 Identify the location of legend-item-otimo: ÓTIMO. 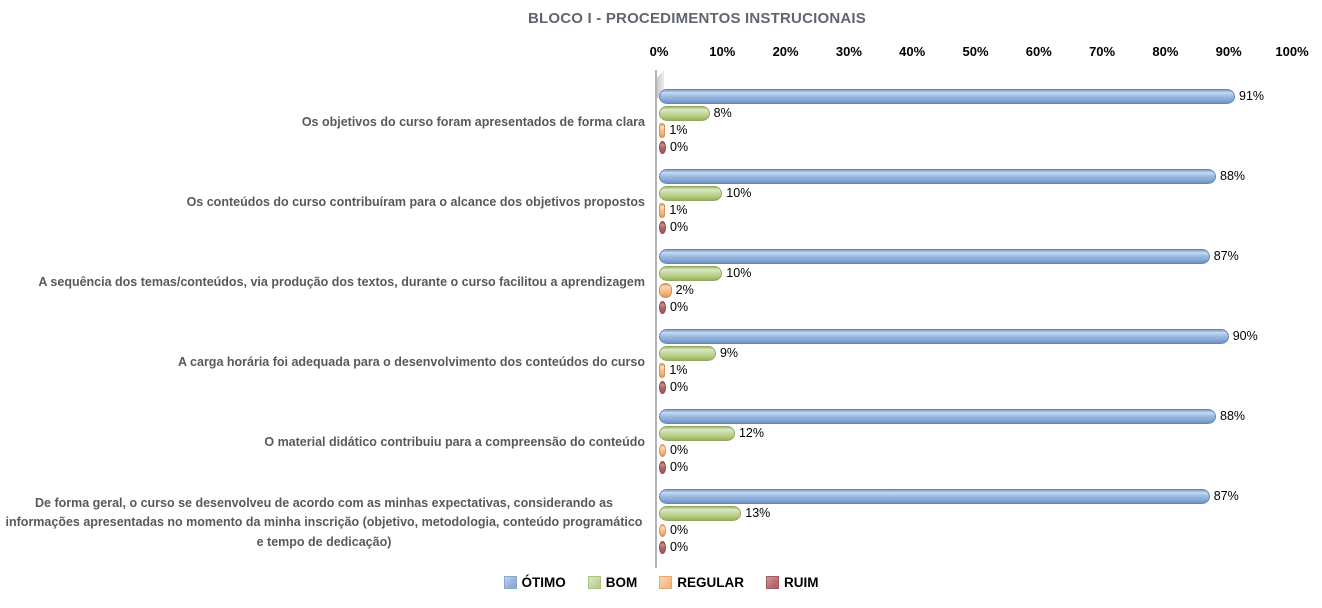
(534, 582).